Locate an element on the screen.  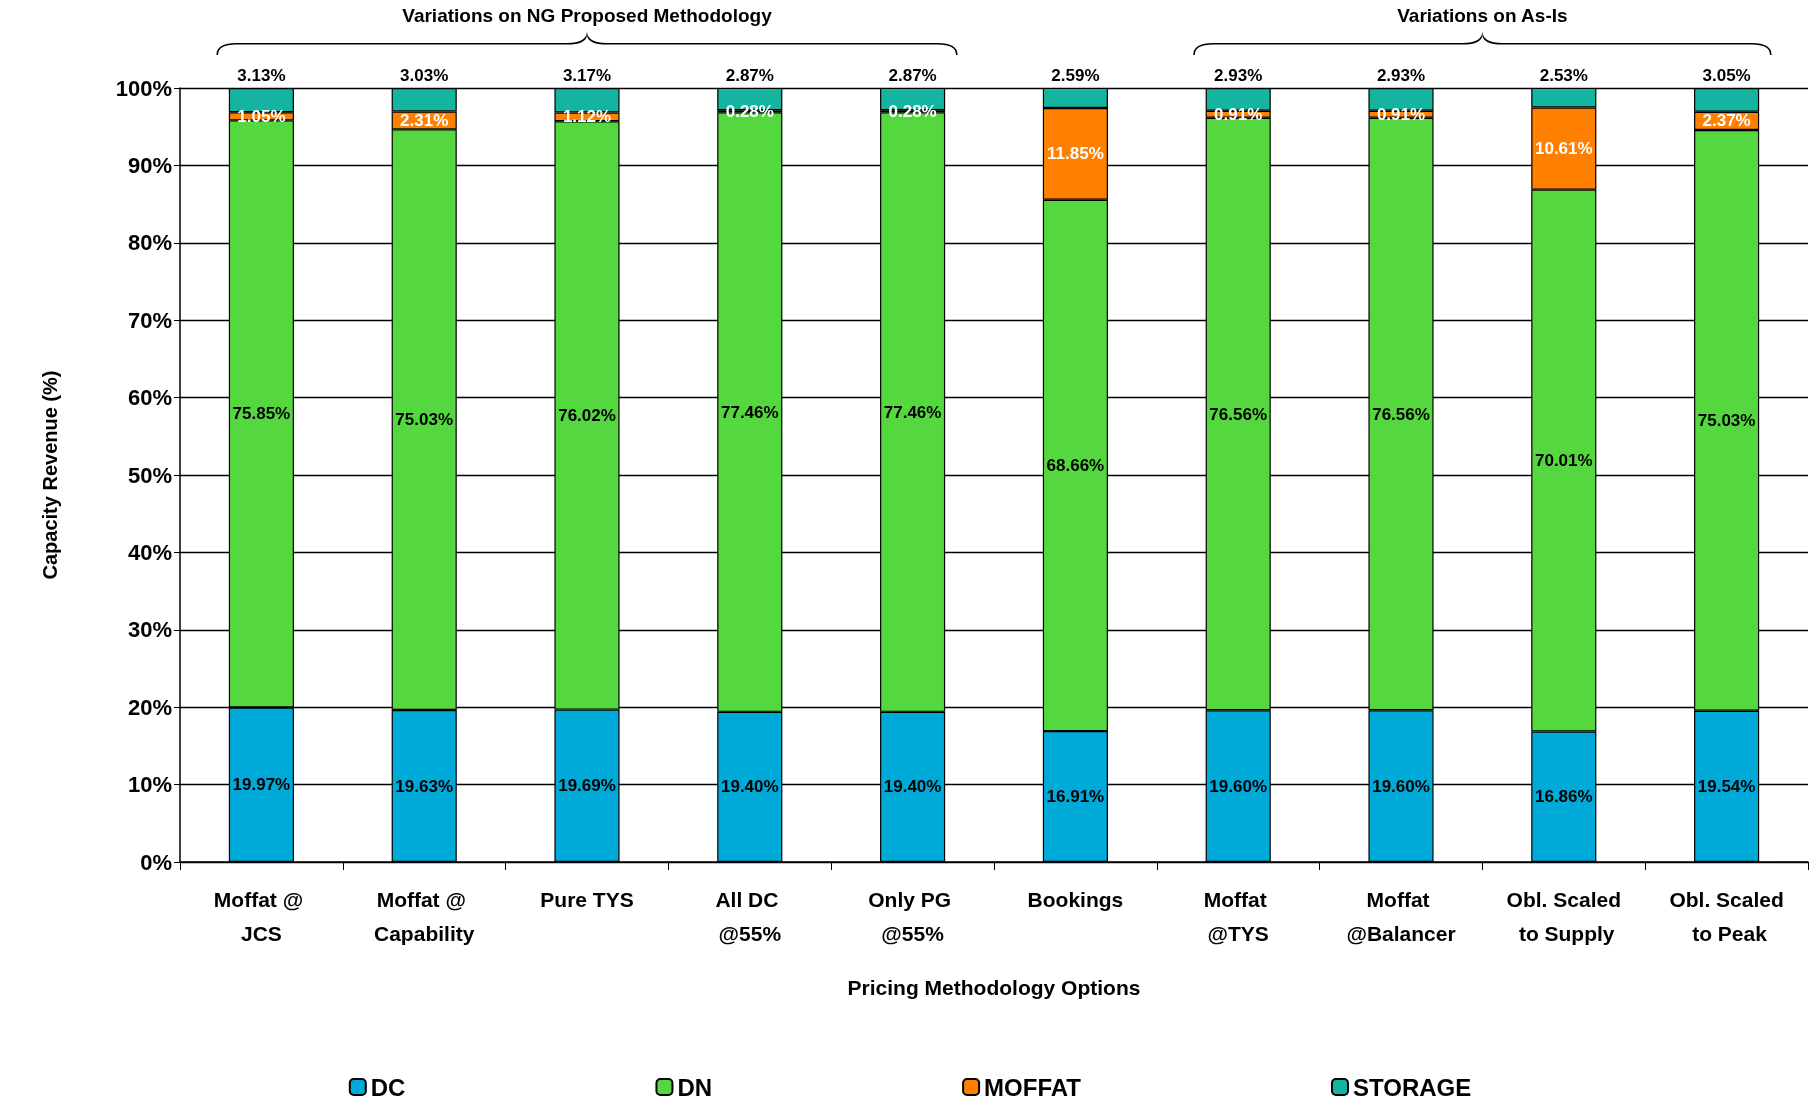
data-label: 2.59% is located at coordinates (1075, 75).